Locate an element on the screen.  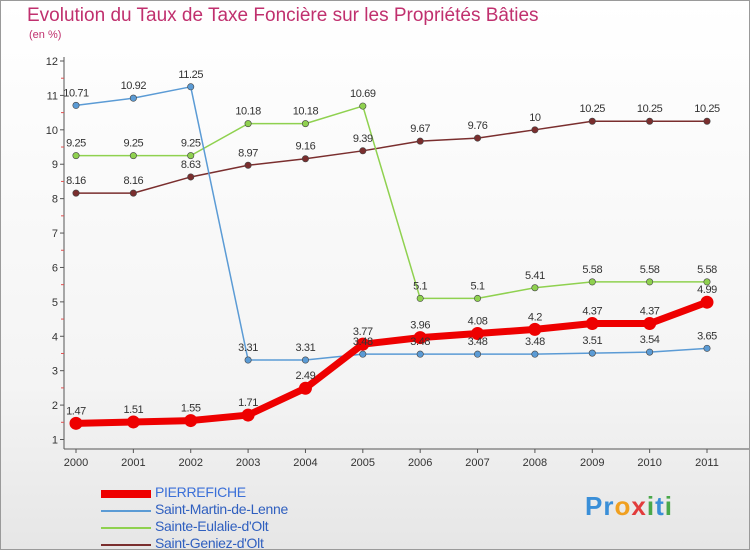
y-tick-label: 11 is located at coordinates (52, 96).